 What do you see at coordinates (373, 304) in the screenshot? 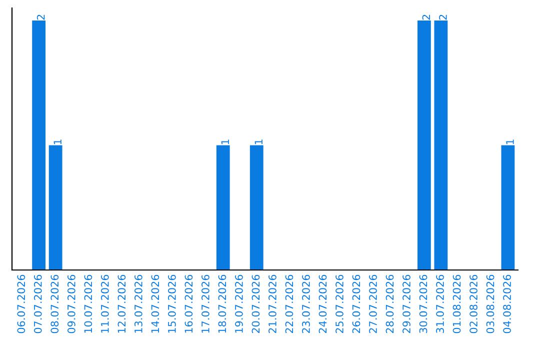
I see `x-tick-label: 27.07.2026` at bounding box center [373, 304].